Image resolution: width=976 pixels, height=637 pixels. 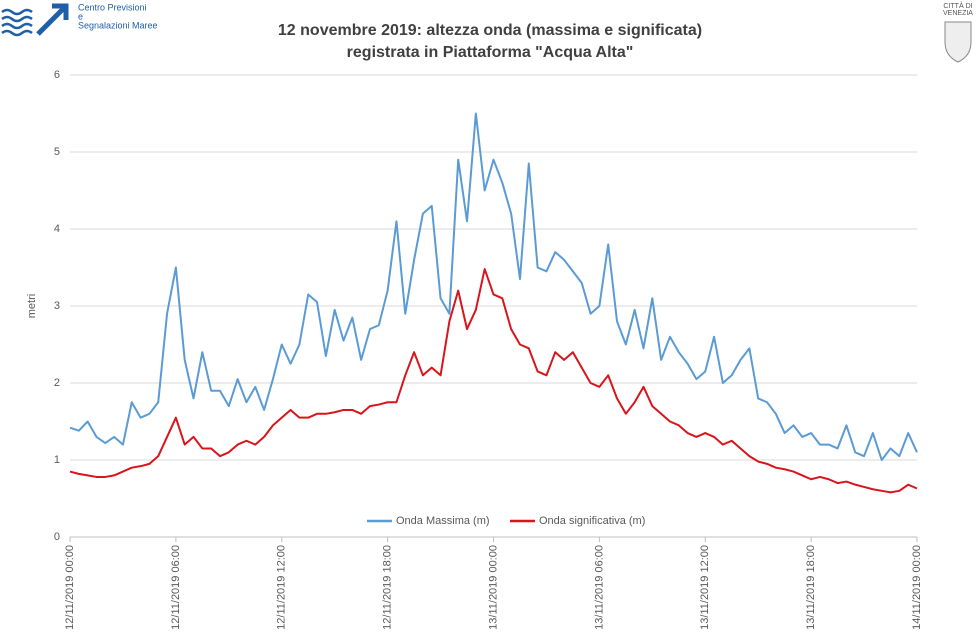 I want to click on logo-icon, so click(x=35, y=20).